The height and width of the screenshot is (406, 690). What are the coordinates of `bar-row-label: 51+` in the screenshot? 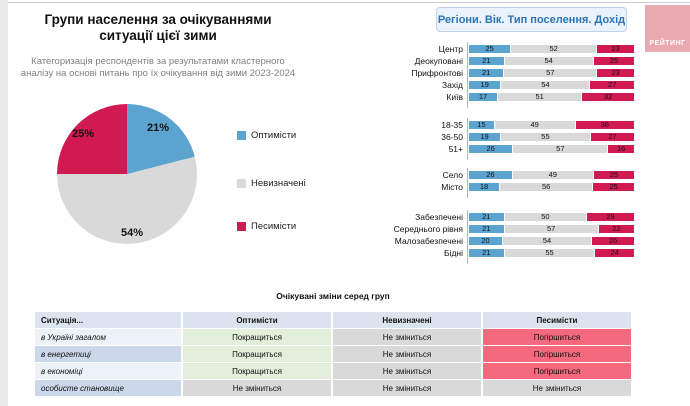 It's located at (455, 149).